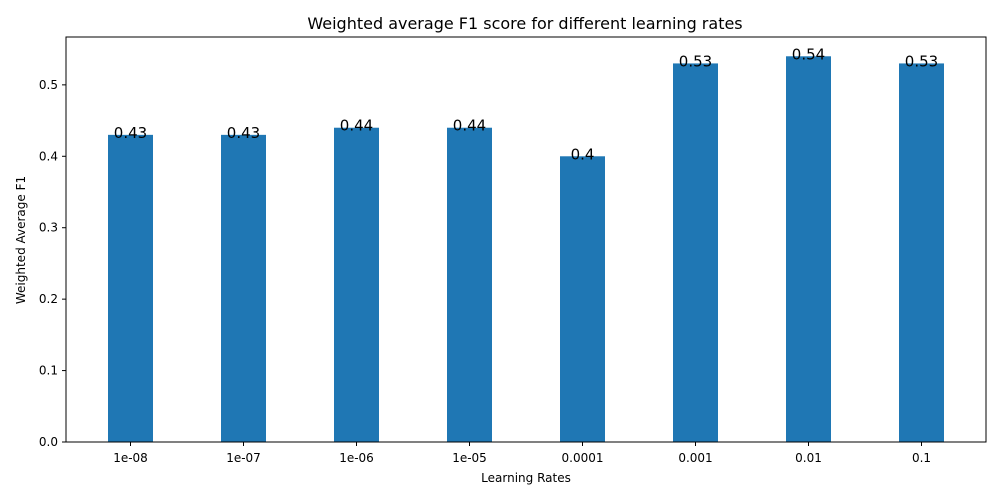  Describe the element at coordinates (243, 458) in the screenshot. I see `x-tick-label-1e-07: 1e-07` at that location.